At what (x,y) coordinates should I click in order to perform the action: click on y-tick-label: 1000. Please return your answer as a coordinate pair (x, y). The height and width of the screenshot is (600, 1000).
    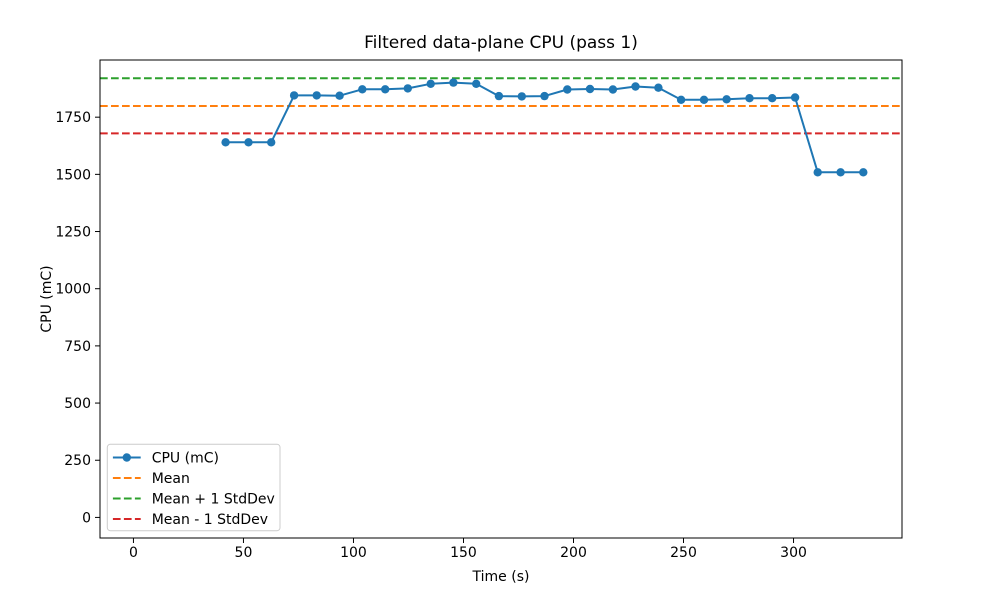
    Looking at the image, I should click on (73, 290).